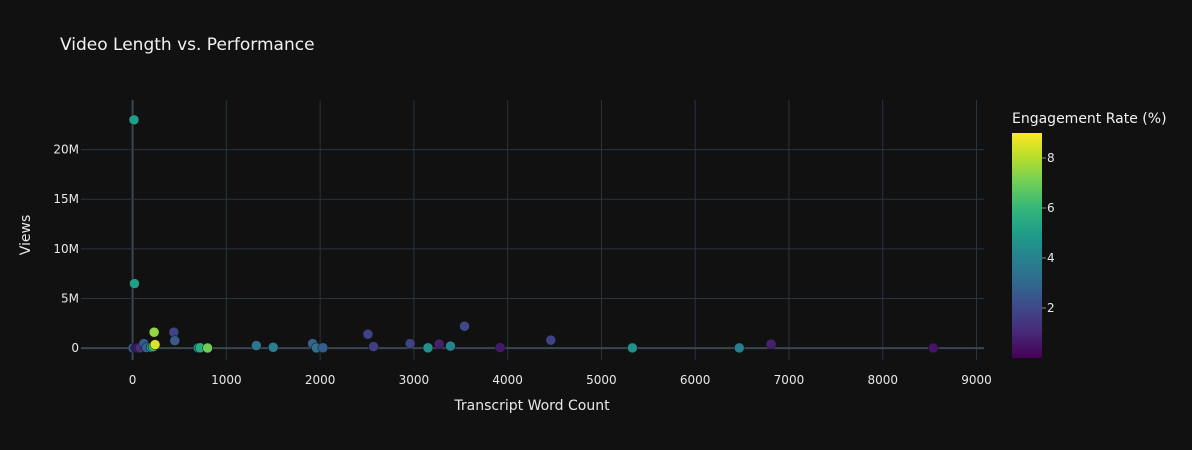 This screenshot has width=1192, height=450. I want to click on y-tick-label: 10M, so click(66, 249).